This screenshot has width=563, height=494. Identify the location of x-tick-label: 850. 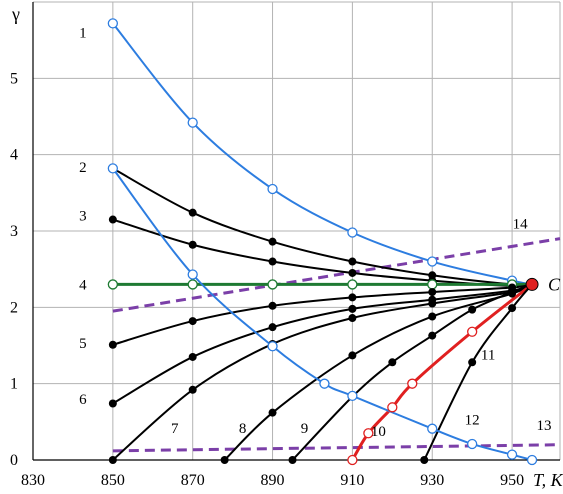
(113, 480).